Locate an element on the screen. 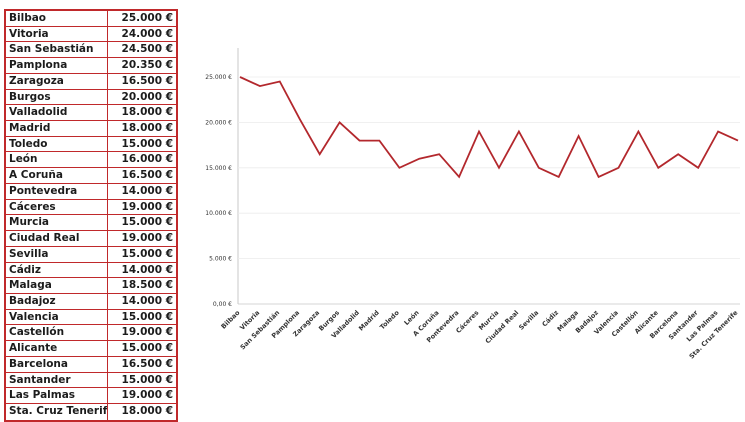 This screenshot has height=422, width=745. city-cell: Sta. Cruz Tenerife is located at coordinates (57, 411).